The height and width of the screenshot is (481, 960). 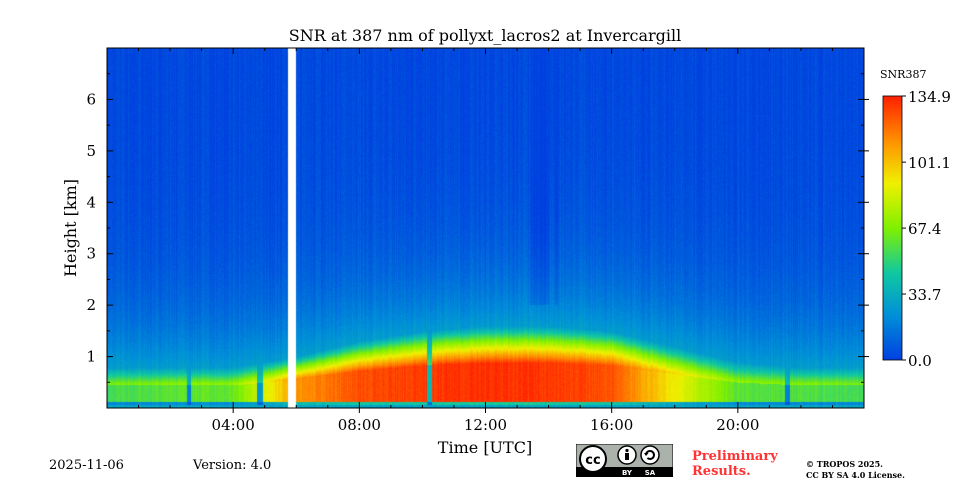 I want to click on x-tick-label: 20:00, so click(x=737, y=425).